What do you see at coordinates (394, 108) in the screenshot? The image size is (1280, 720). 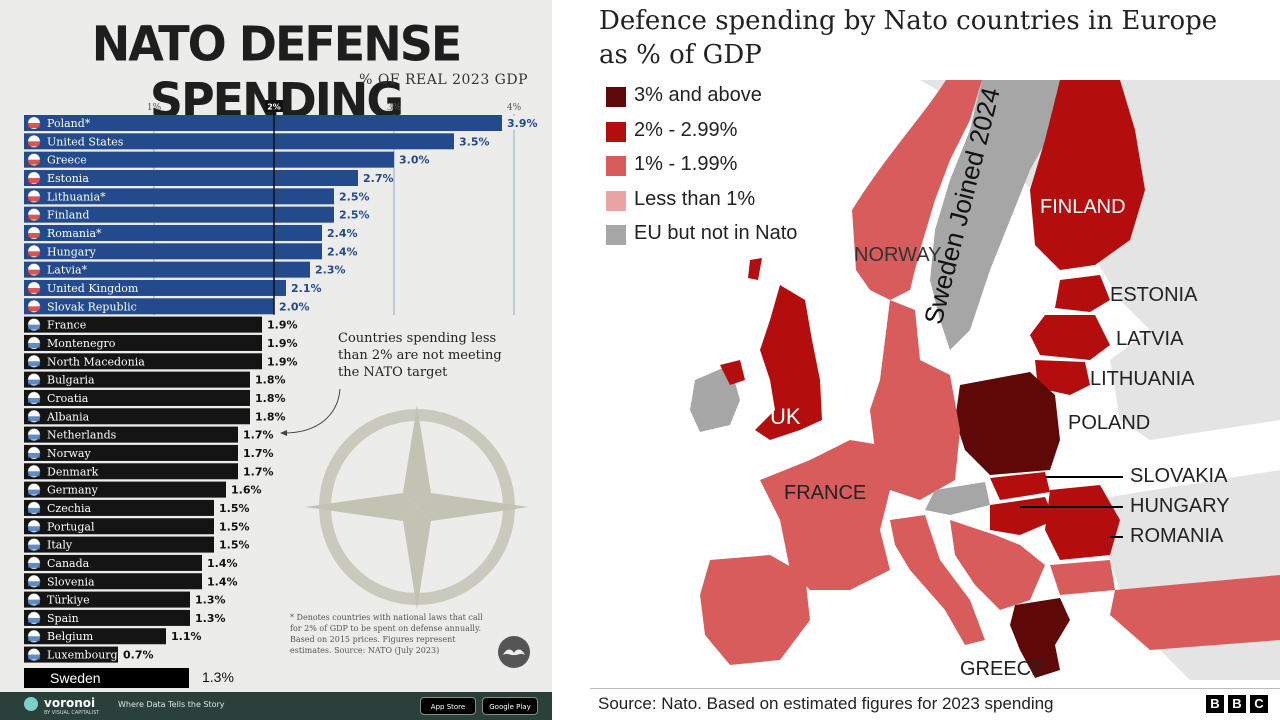 I see `x-tick-label: 3%` at bounding box center [394, 108].